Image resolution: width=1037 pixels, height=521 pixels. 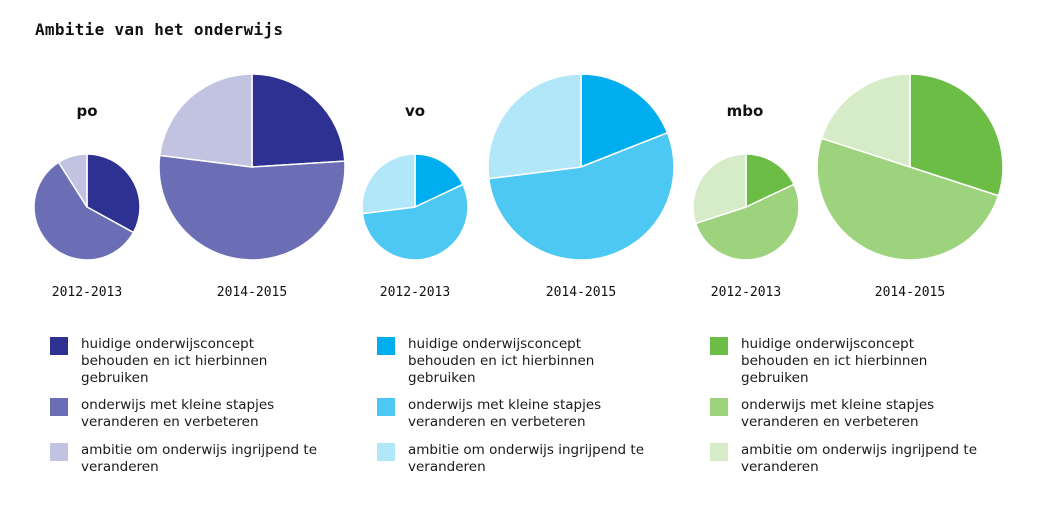 What do you see at coordinates (624, 120) in the screenshot?
I see `slice-huidige-vo-2014-2015` at bounding box center [624, 120].